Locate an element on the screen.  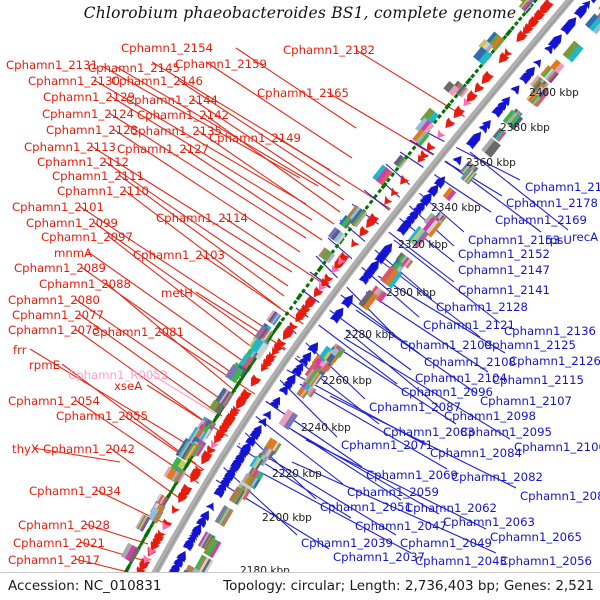
gene-label-reverse: Cphamn1_2109 is located at coordinates (446, 345).